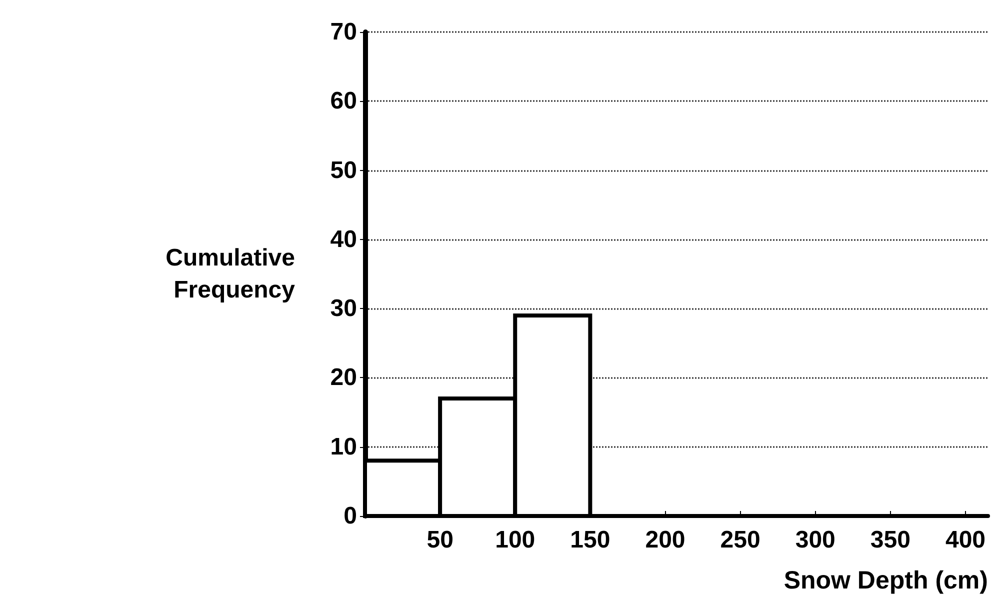 The image size is (994, 606). I want to click on y-axis-title: Cumulative Frequency, so click(231, 274).